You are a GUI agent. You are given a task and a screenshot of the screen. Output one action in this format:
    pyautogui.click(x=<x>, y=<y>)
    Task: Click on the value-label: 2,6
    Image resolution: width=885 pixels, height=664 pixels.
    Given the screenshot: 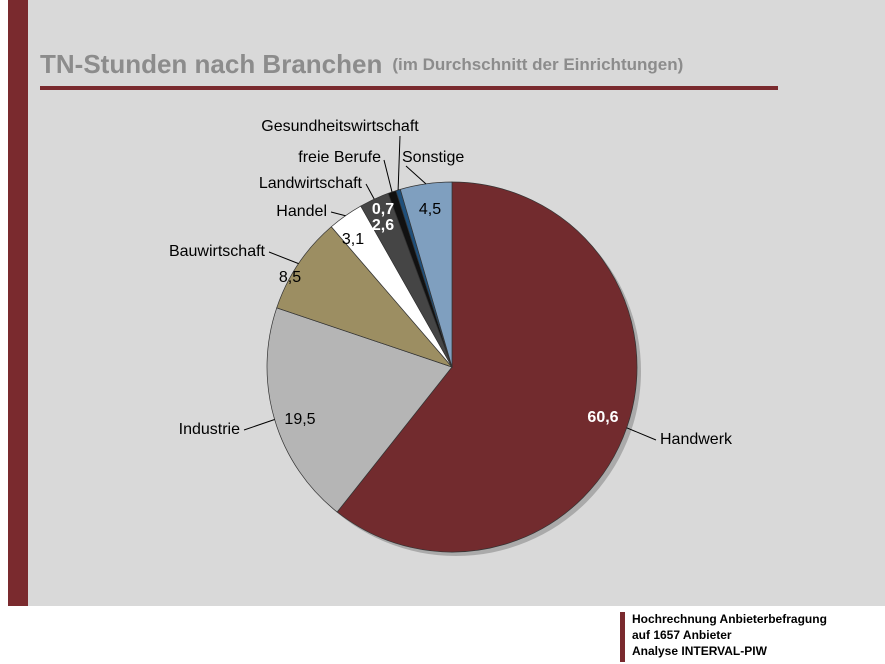 What is the action you would take?
    pyautogui.click(x=383, y=225)
    